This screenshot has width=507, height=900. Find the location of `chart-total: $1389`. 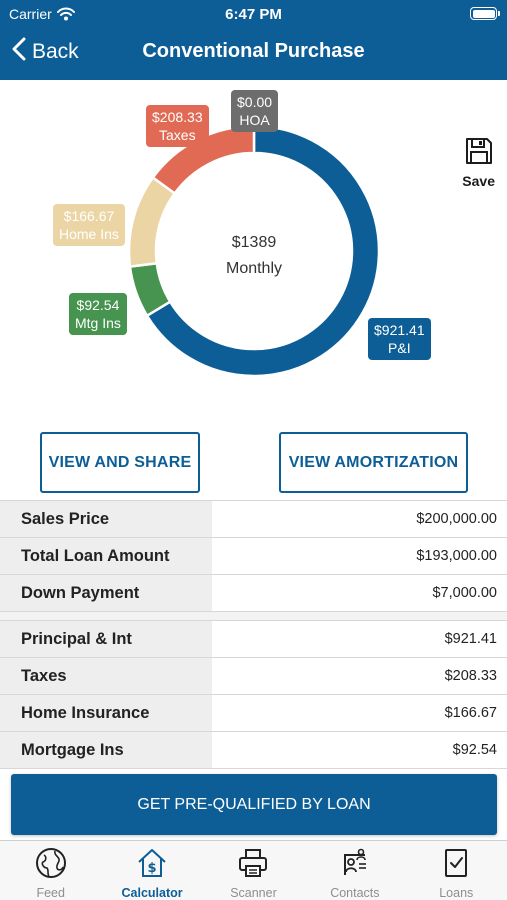

chart-total: $1389 is located at coordinates (254, 242).